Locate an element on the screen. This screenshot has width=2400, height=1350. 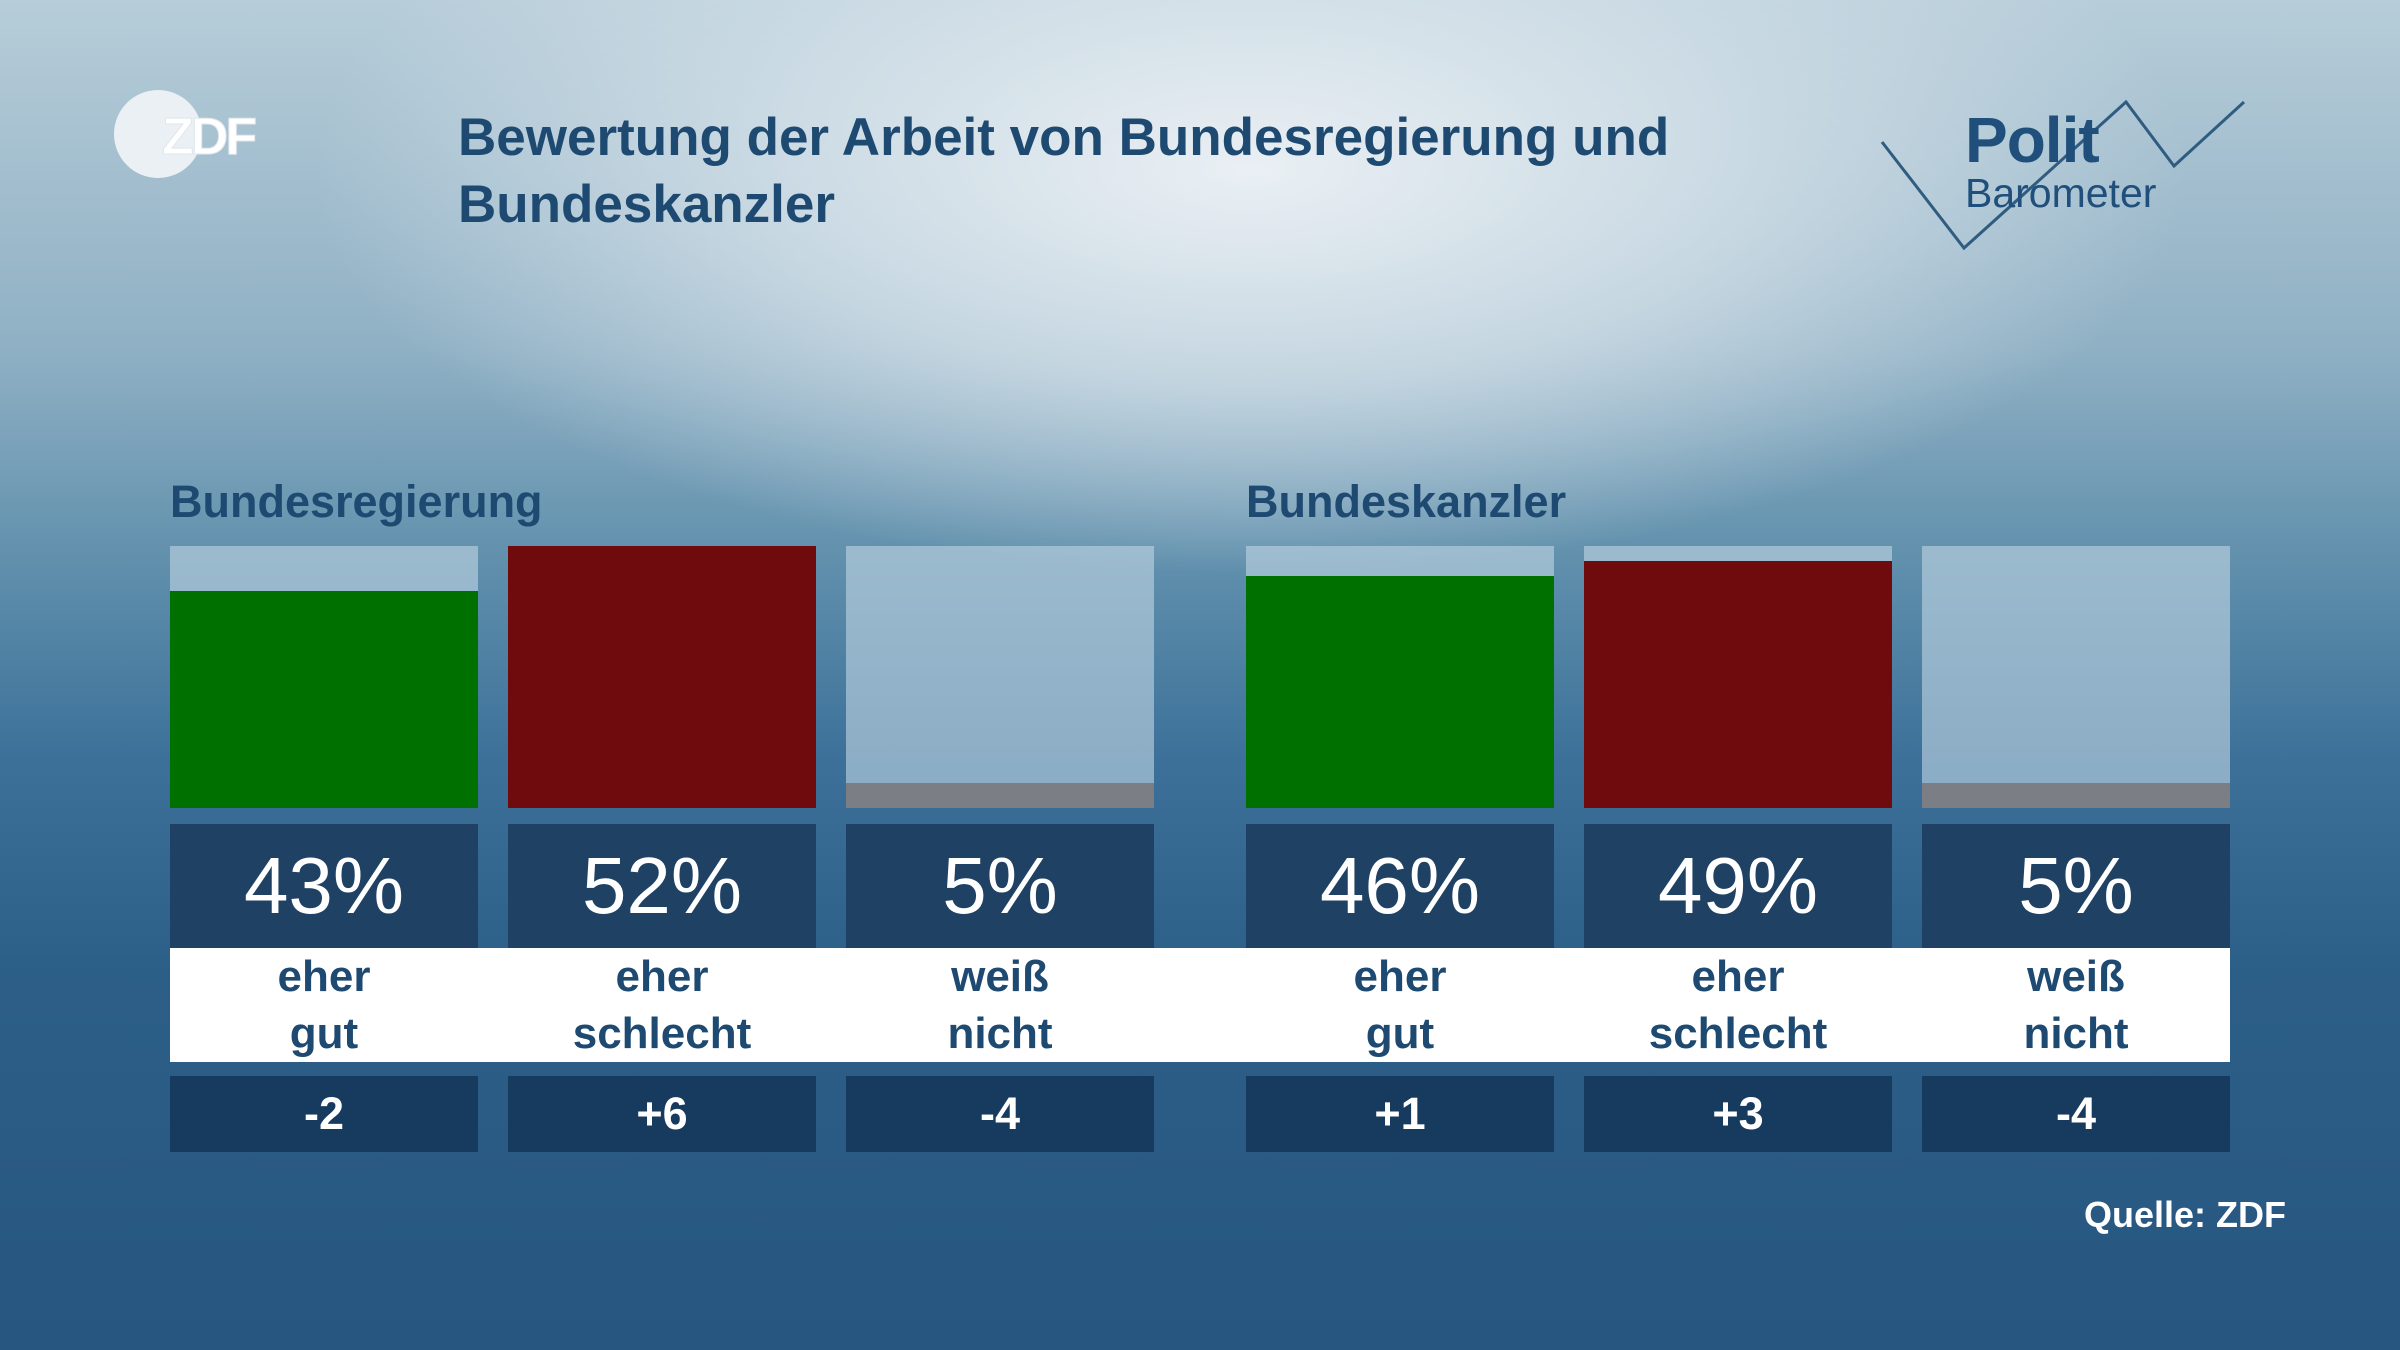
panel-title: Bundeskanzler is located at coordinates (1406, 501).